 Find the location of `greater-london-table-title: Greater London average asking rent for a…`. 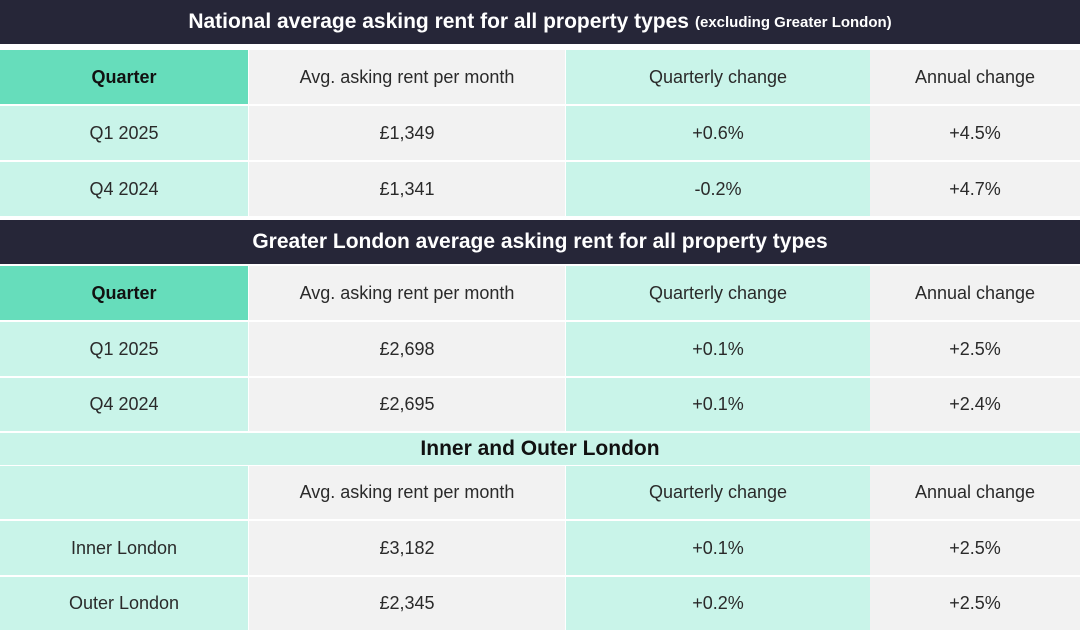

greater-london-table-title: Greater London average asking rent for a… is located at coordinates (540, 242).